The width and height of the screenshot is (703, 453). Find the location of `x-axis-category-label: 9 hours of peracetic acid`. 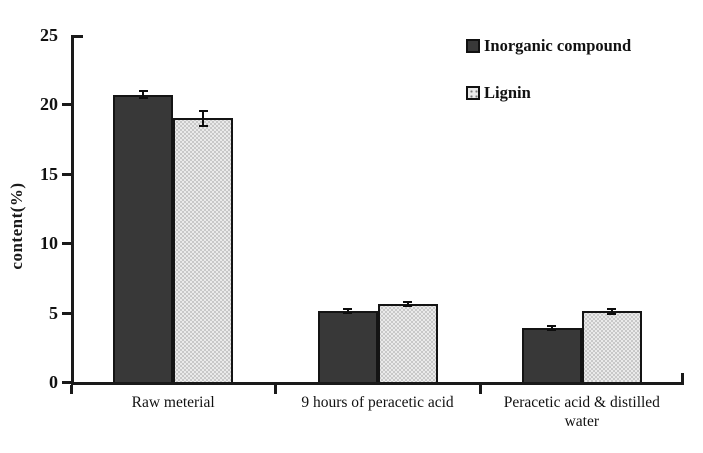

x-axis-category-label: 9 hours of peracetic acid is located at coordinates (377, 402).